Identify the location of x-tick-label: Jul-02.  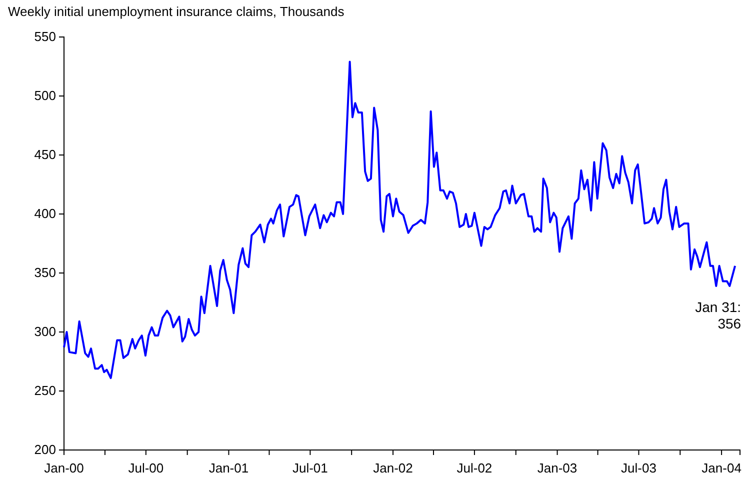
(474, 468).